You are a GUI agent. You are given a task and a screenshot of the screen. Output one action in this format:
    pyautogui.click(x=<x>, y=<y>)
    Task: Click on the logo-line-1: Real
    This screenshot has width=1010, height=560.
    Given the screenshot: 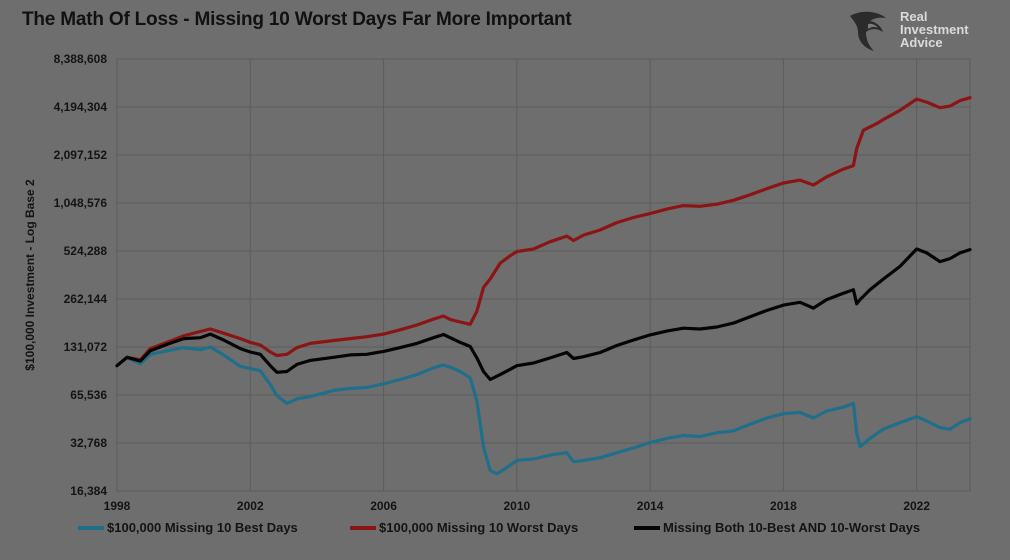 What is the action you would take?
    pyautogui.click(x=914, y=16)
    